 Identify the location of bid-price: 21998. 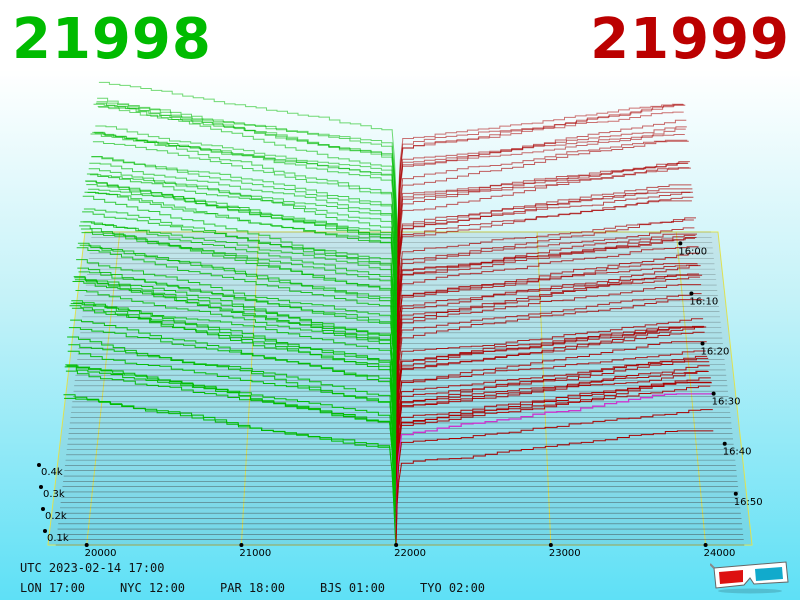
(112, 39).